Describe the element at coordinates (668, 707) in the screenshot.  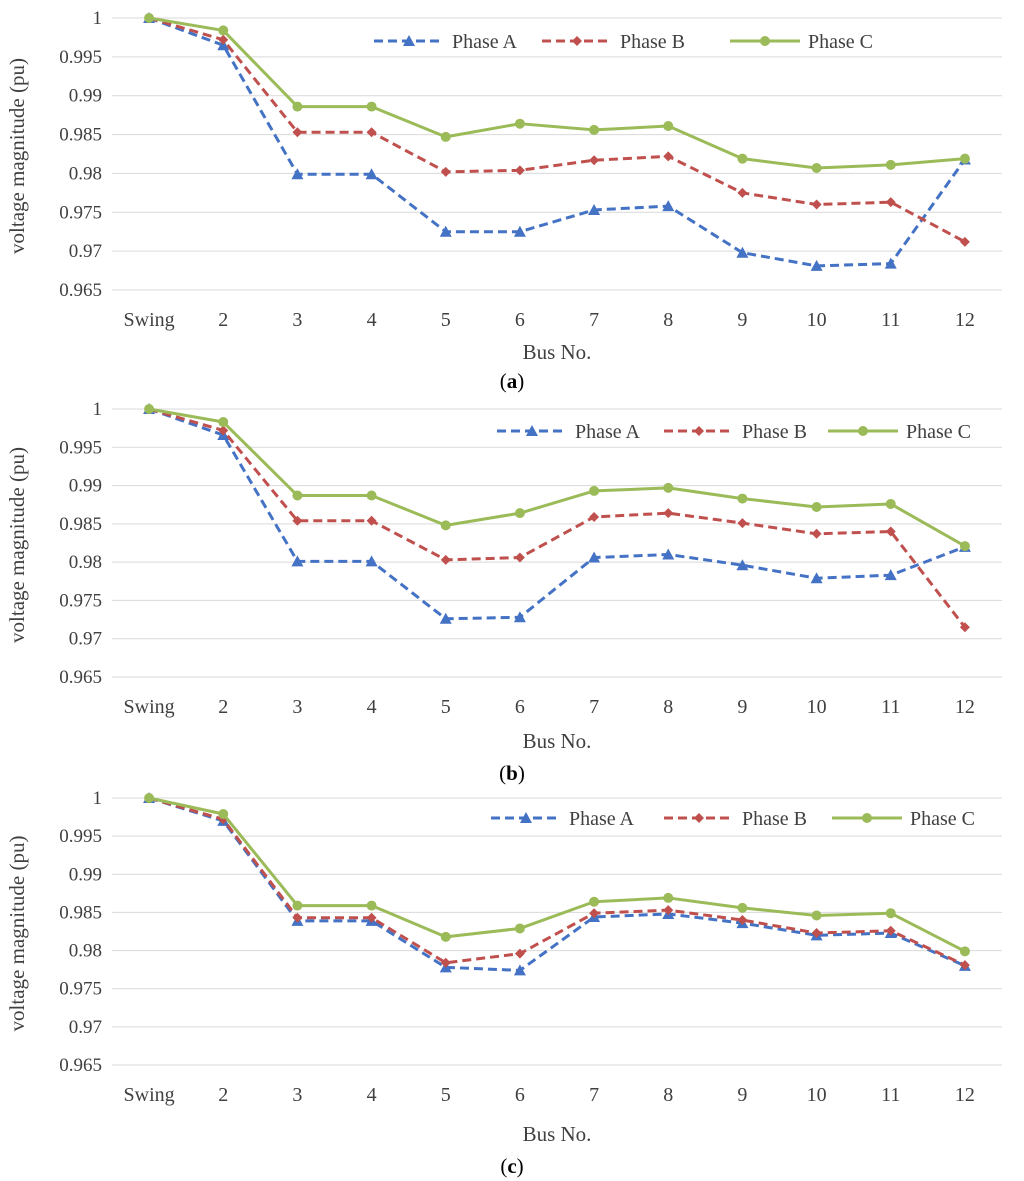
I see `x-tick-label: 8` at that location.